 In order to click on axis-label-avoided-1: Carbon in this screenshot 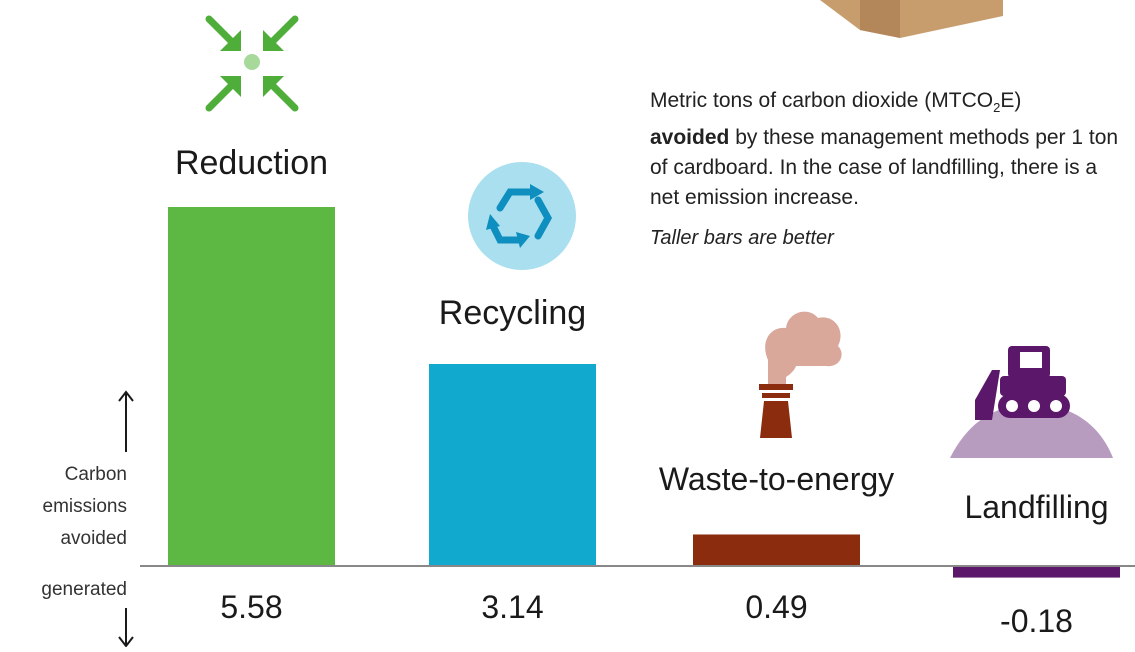, I will do `click(96, 474)`.